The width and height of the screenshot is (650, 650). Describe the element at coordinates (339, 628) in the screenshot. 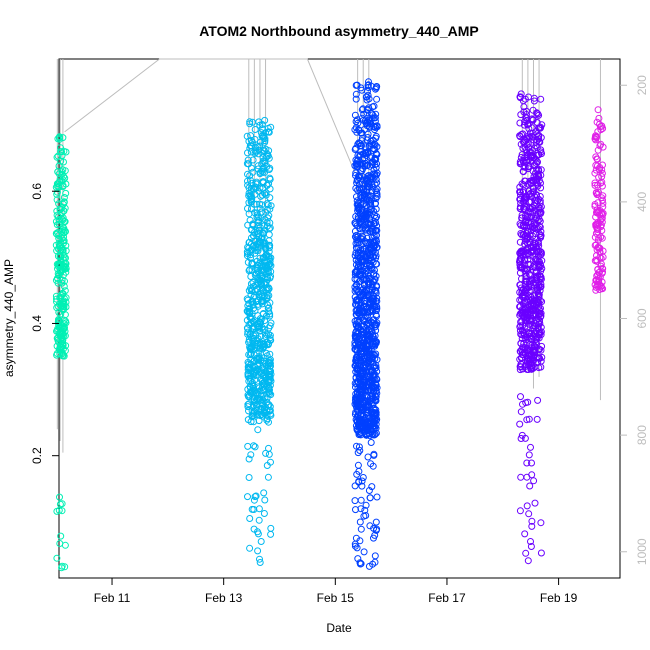

I see `x-axis-title: Date` at that location.